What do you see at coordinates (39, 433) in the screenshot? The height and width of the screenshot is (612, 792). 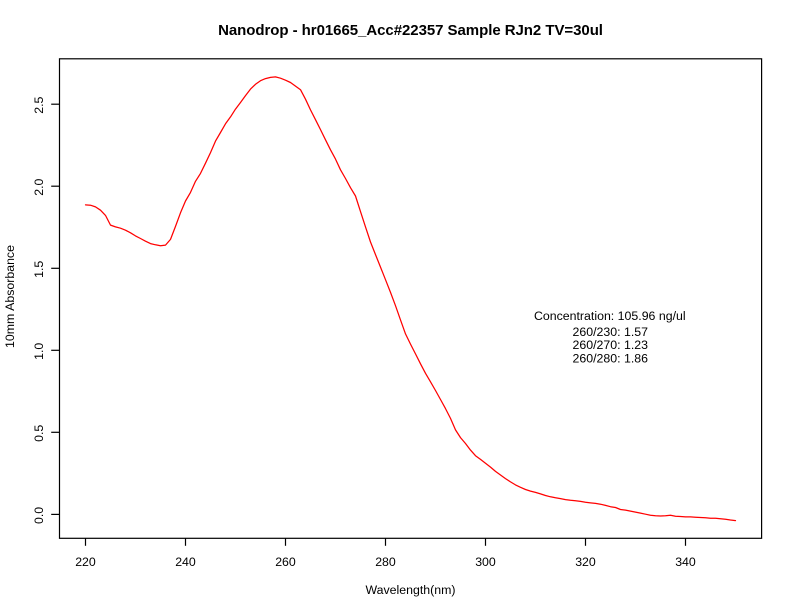 I see `svg-text: 0.5` at bounding box center [39, 433].